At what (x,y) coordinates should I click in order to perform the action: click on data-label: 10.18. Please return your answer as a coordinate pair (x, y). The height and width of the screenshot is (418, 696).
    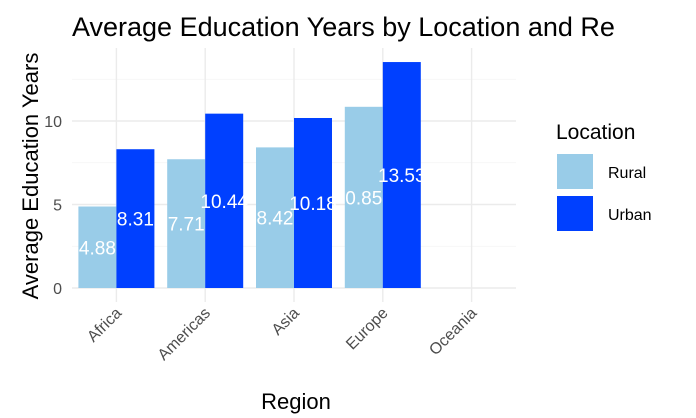
    Looking at the image, I should click on (313, 204).